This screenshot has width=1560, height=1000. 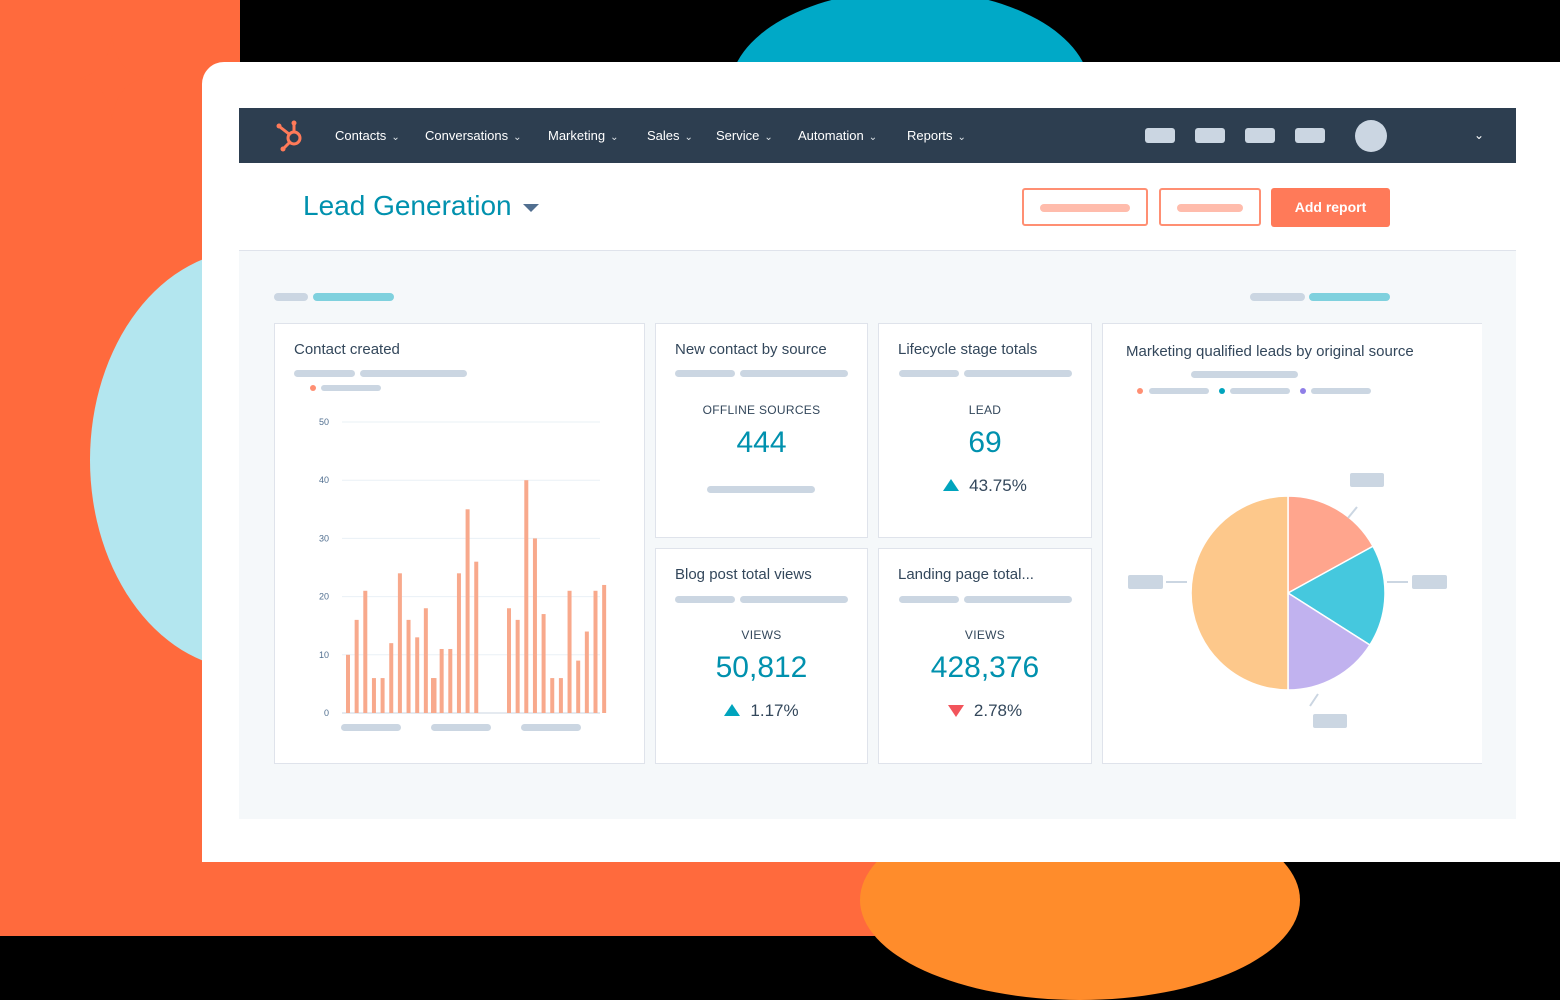 What do you see at coordinates (751, 349) in the screenshot?
I see `panel-title: New contact by source` at bounding box center [751, 349].